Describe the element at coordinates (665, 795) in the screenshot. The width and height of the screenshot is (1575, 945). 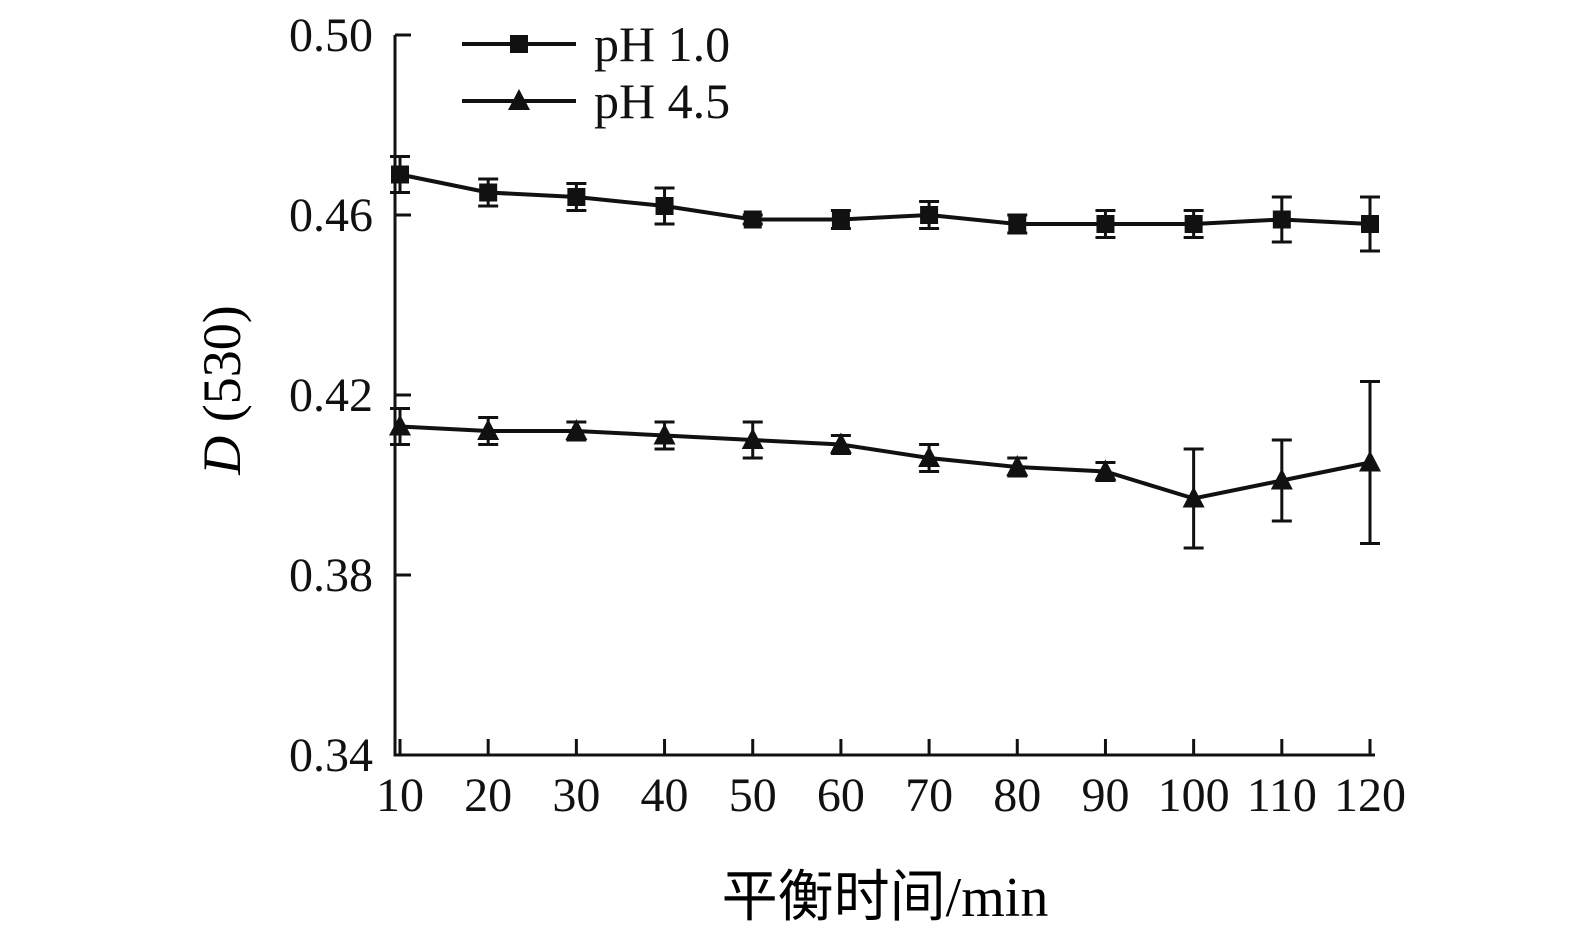
I see `x-tick-label: 40` at that location.